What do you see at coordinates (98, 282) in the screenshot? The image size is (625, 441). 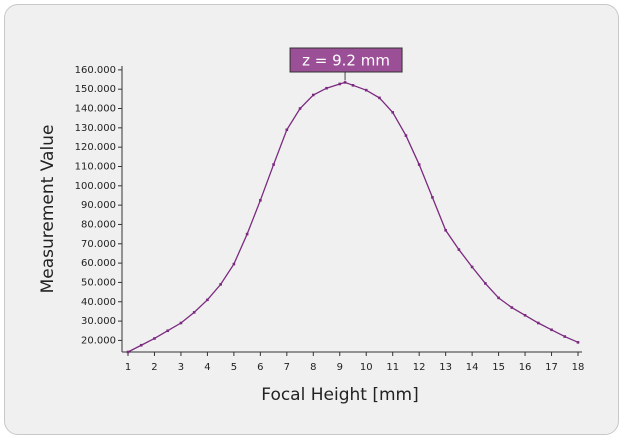 I see `y-tick-label: 50.000` at bounding box center [98, 282].